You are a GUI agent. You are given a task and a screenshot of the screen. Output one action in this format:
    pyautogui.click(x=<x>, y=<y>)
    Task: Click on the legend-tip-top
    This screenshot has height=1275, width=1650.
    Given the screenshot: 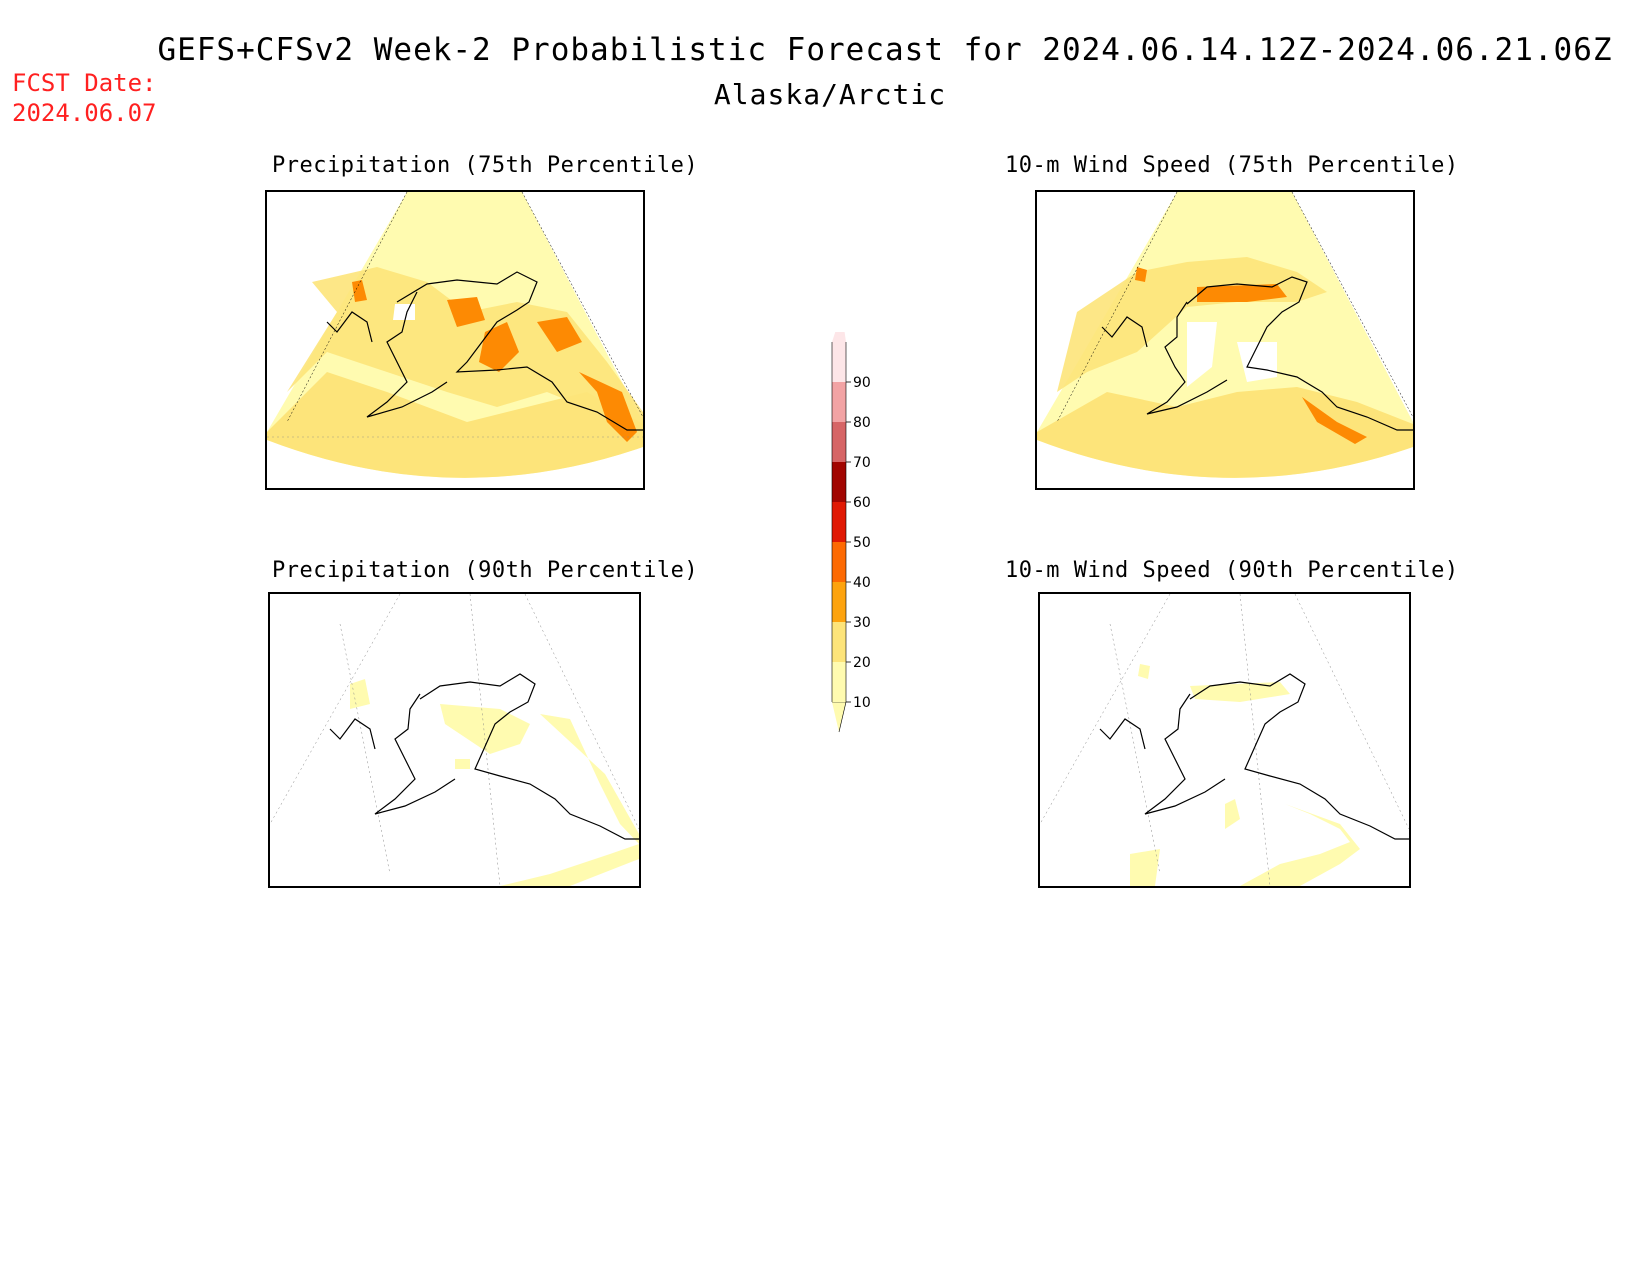 What is the action you would take?
    pyautogui.click(x=839, y=327)
    